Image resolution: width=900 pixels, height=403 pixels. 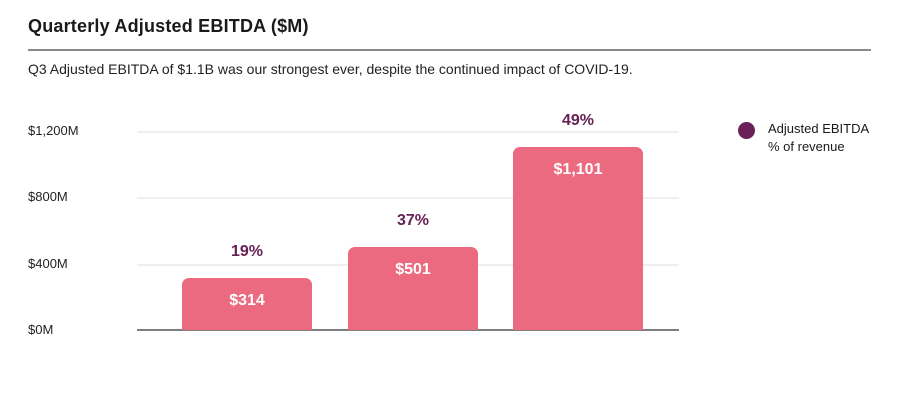 I want to click on y-axis-tick-400: $400M, so click(x=48, y=263).